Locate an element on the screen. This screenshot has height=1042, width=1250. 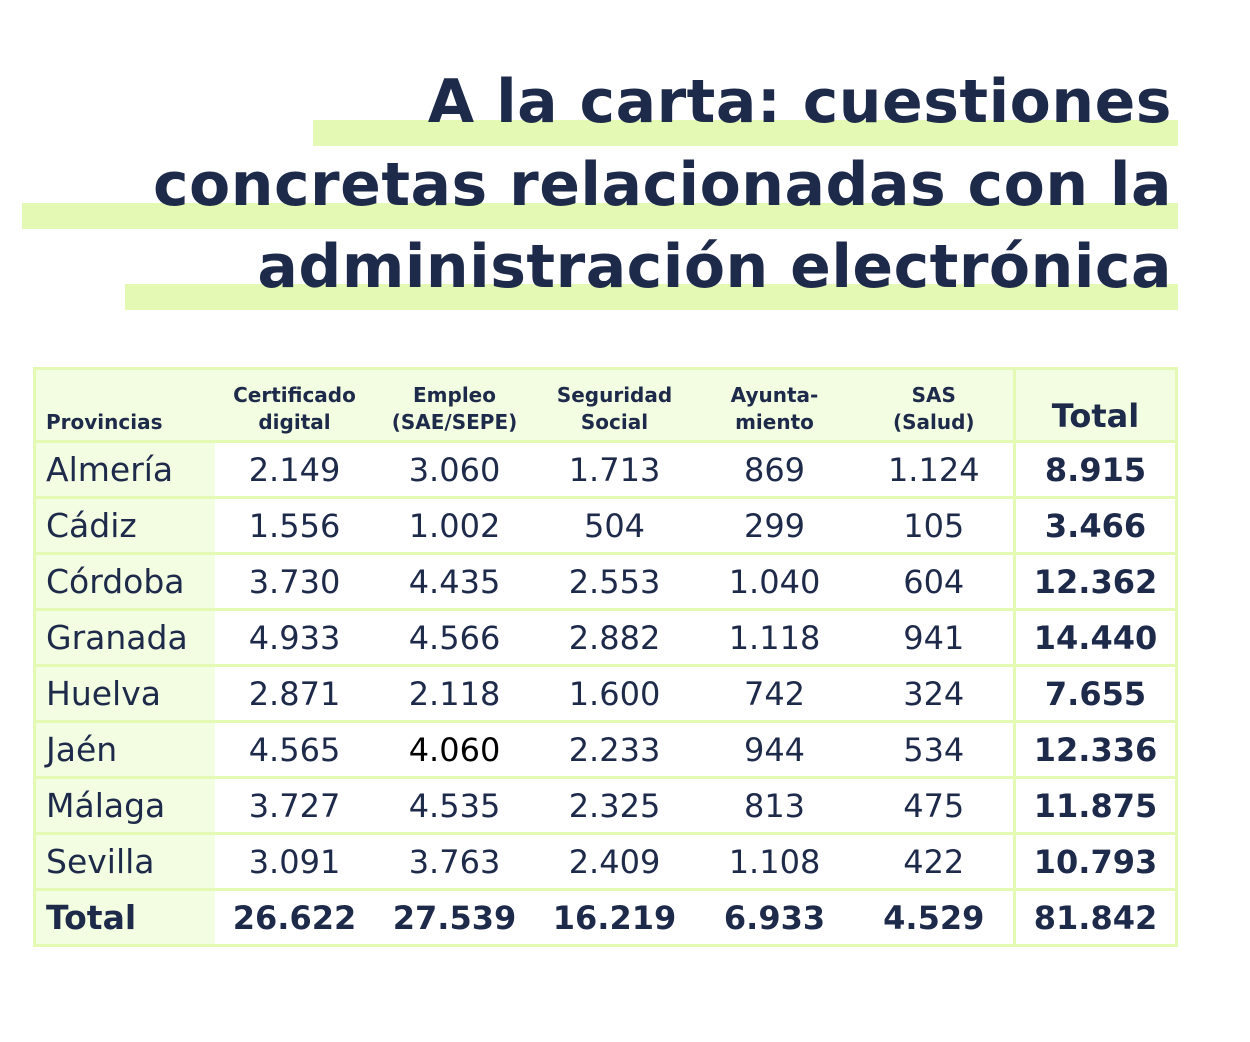
column-total-cell: 4.529 is located at coordinates (934, 918).